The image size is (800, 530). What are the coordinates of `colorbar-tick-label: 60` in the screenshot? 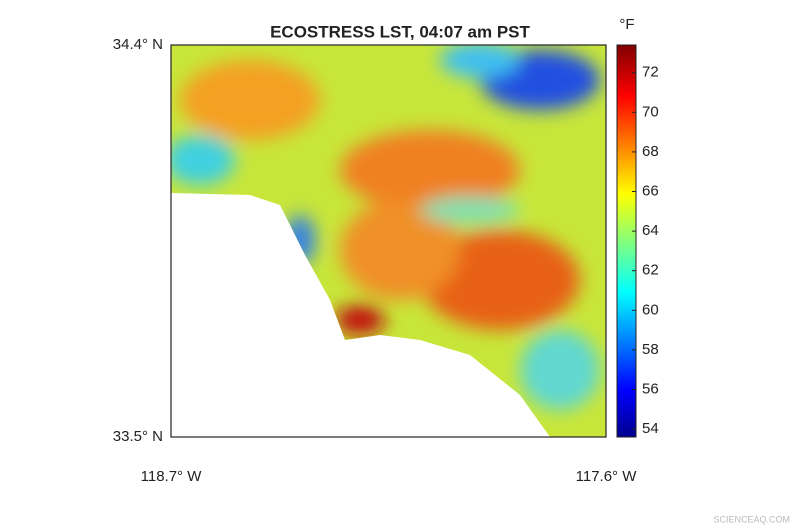 It's located at (650, 309).